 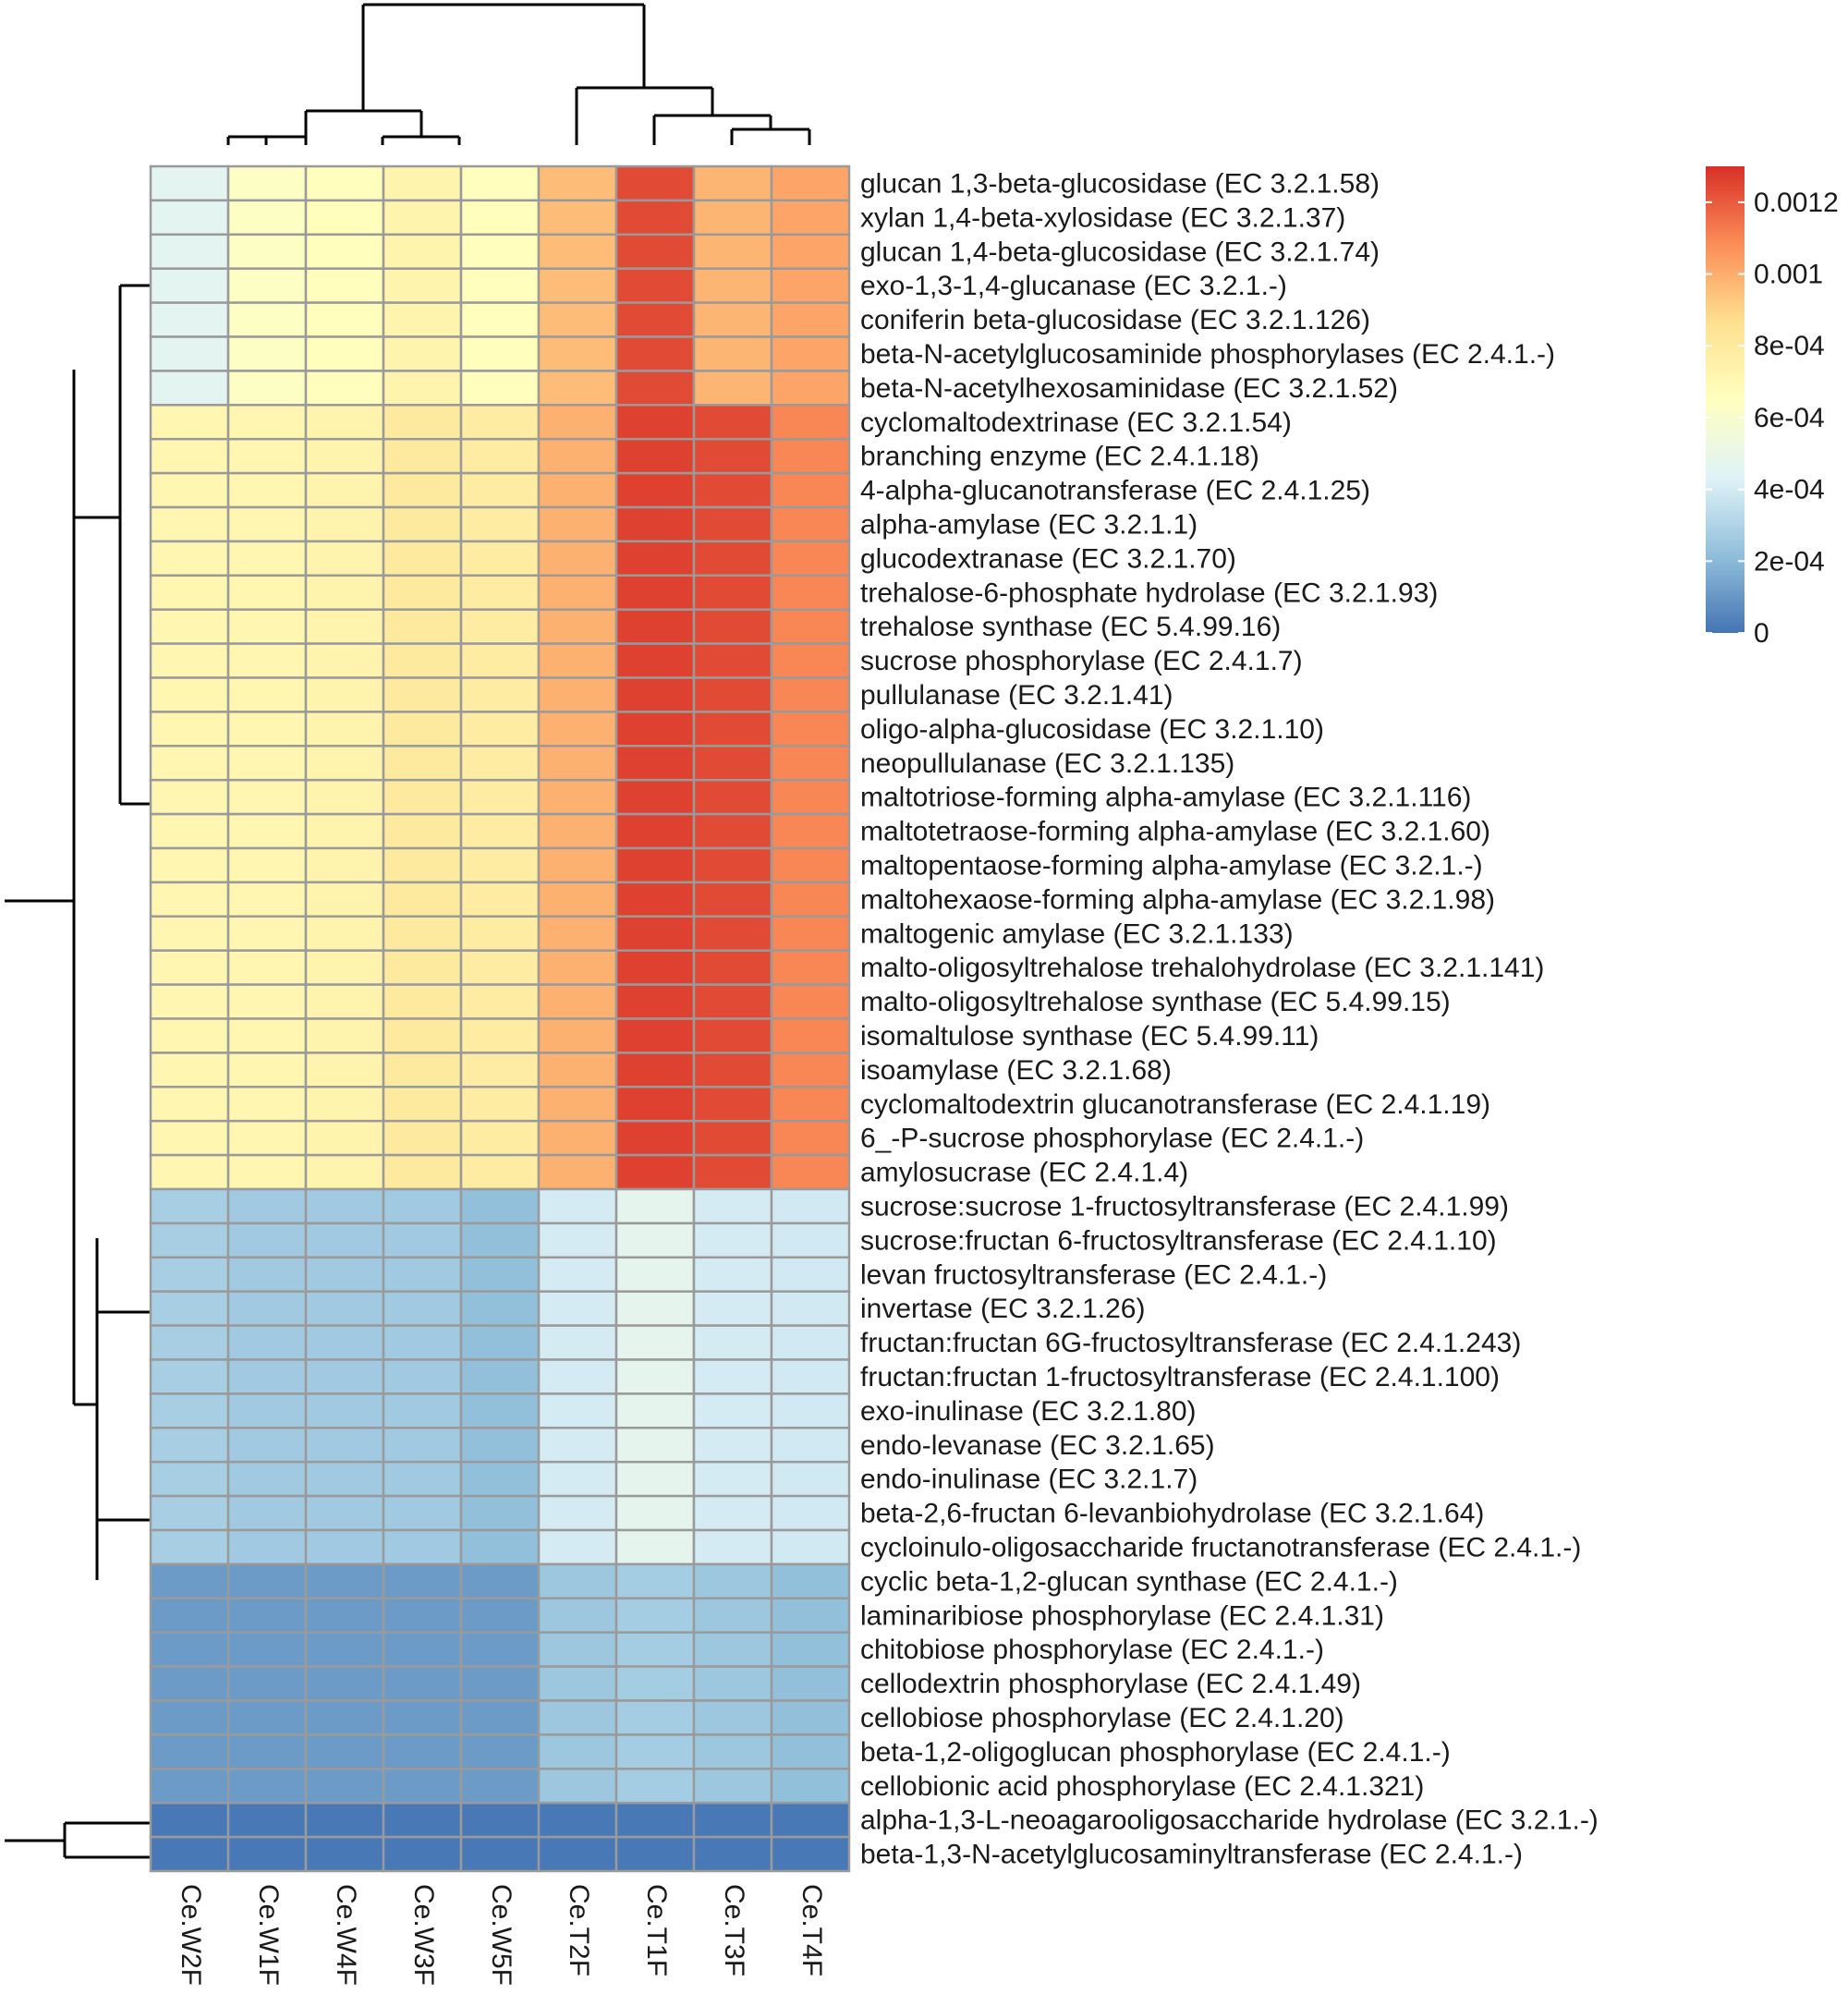 What do you see at coordinates (734, 1930) in the screenshot?
I see `column-label: Ce.T3F` at bounding box center [734, 1930].